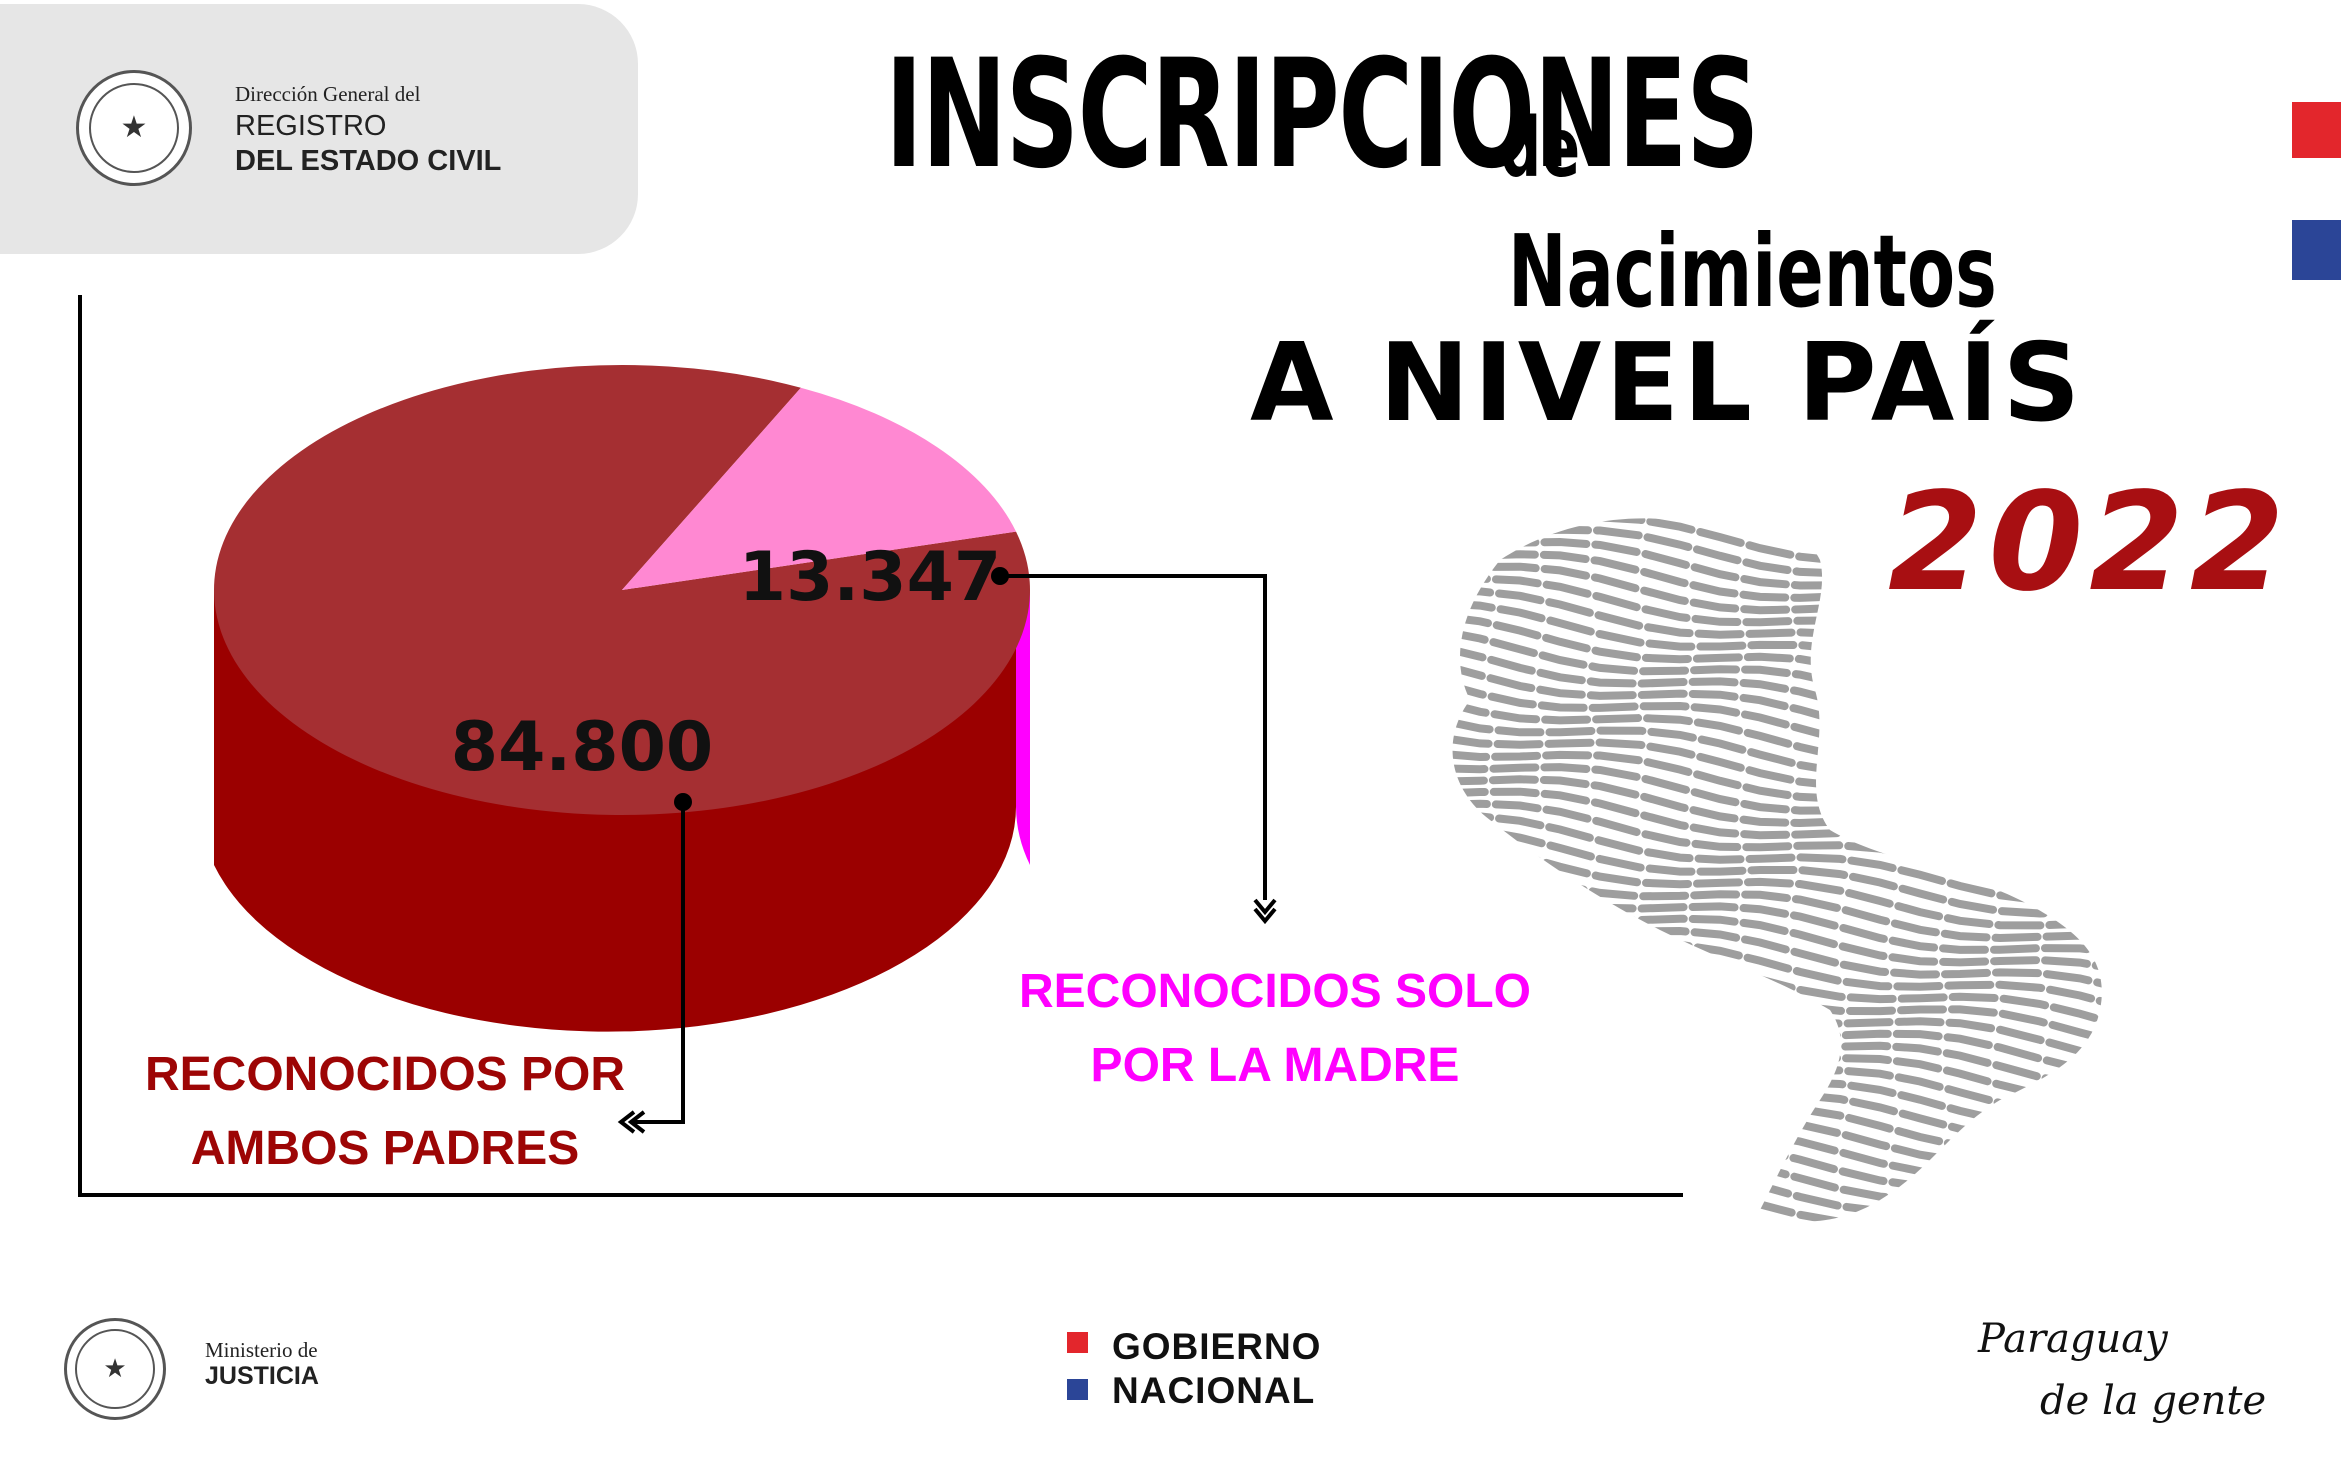 This screenshot has width=2341, height=1458. What do you see at coordinates (631, 1122) in the screenshot?
I see `arrow-chevron-icon` at bounding box center [631, 1122].